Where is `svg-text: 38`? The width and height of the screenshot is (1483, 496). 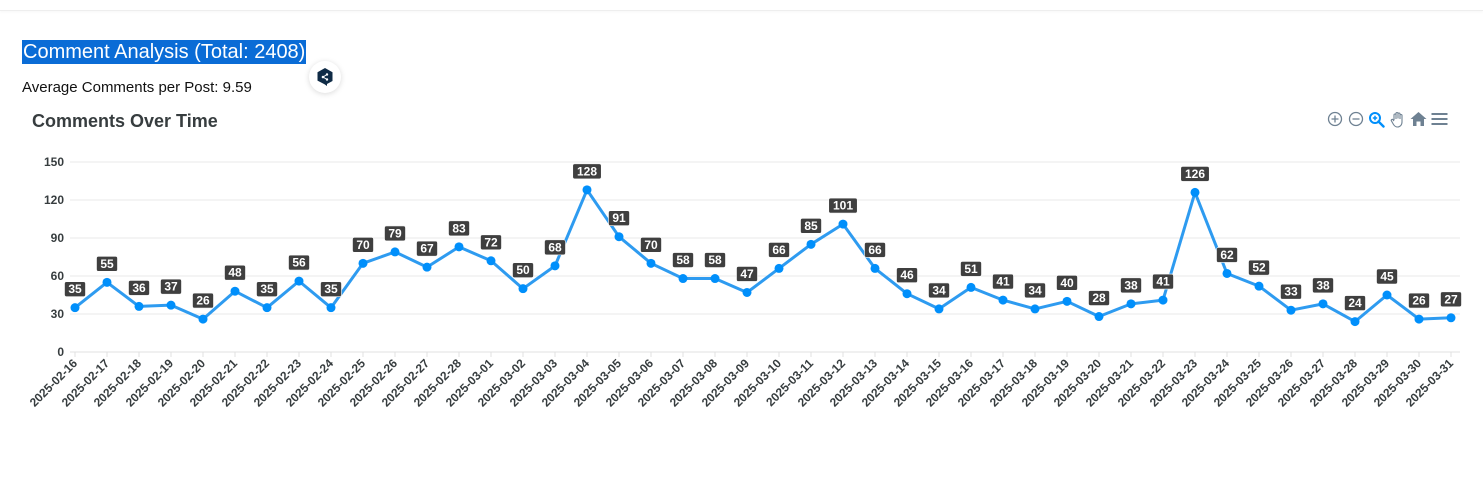 svg-text: 38 is located at coordinates (1131, 285).